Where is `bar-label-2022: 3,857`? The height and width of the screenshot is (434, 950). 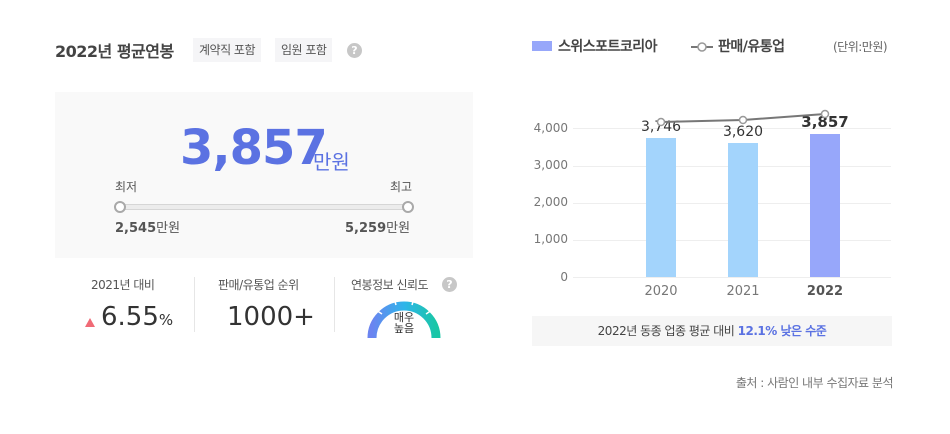 bar-label-2022: 3,857 is located at coordinates (825, 122).